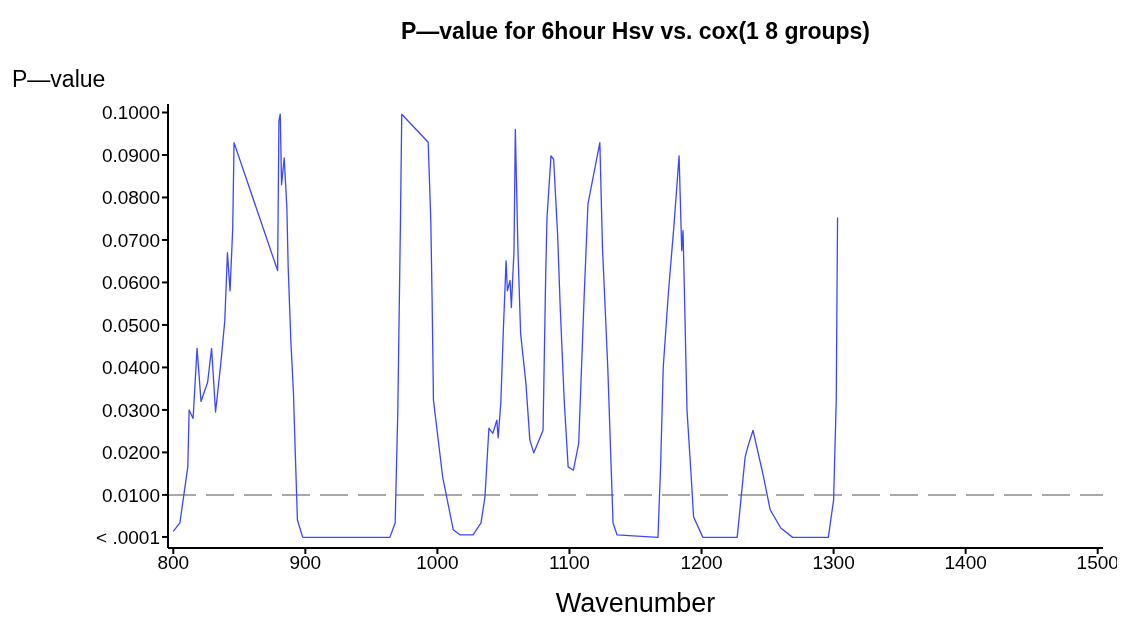 This screenshot has height=629, width=1125. I want to click on y-tick-label: 0.0800, so click(130, 198).